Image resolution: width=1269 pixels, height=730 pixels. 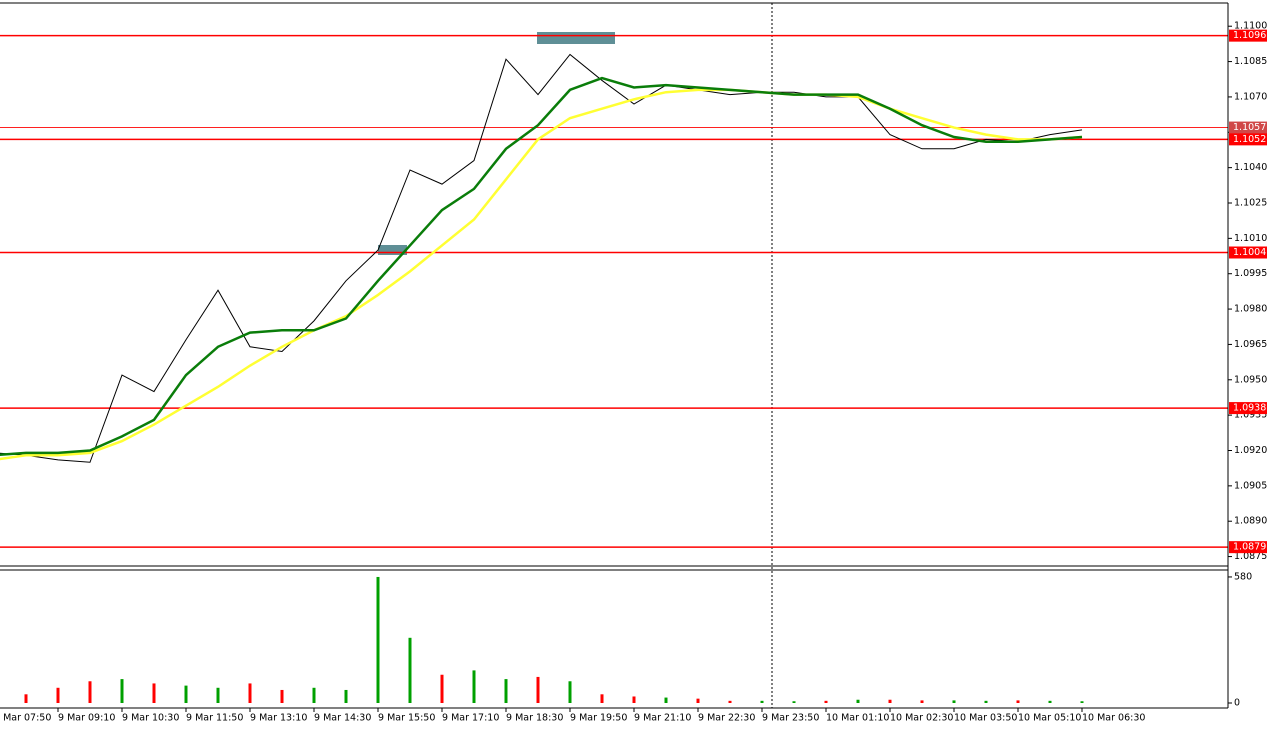 What do you see at coordinates (1049, 718) in the screenshot?
I see `x-tick-label: 10 Mar 05:10` at bounding box center [1049, 718].